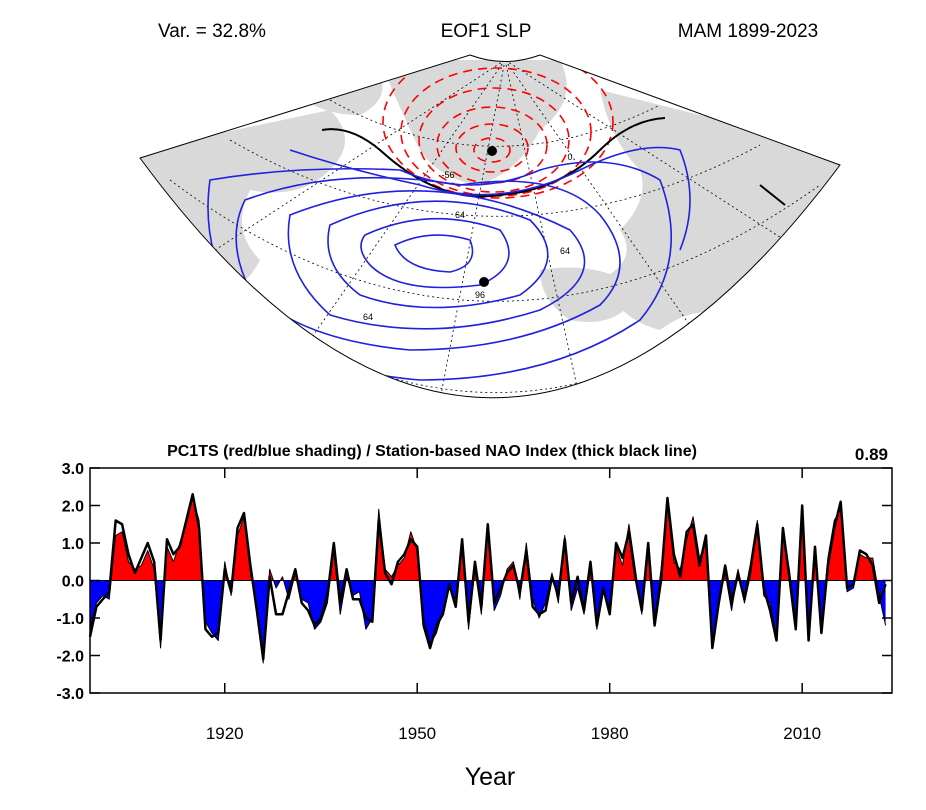  I want to click on y-tick-label: -3.0, so click(70, 694).